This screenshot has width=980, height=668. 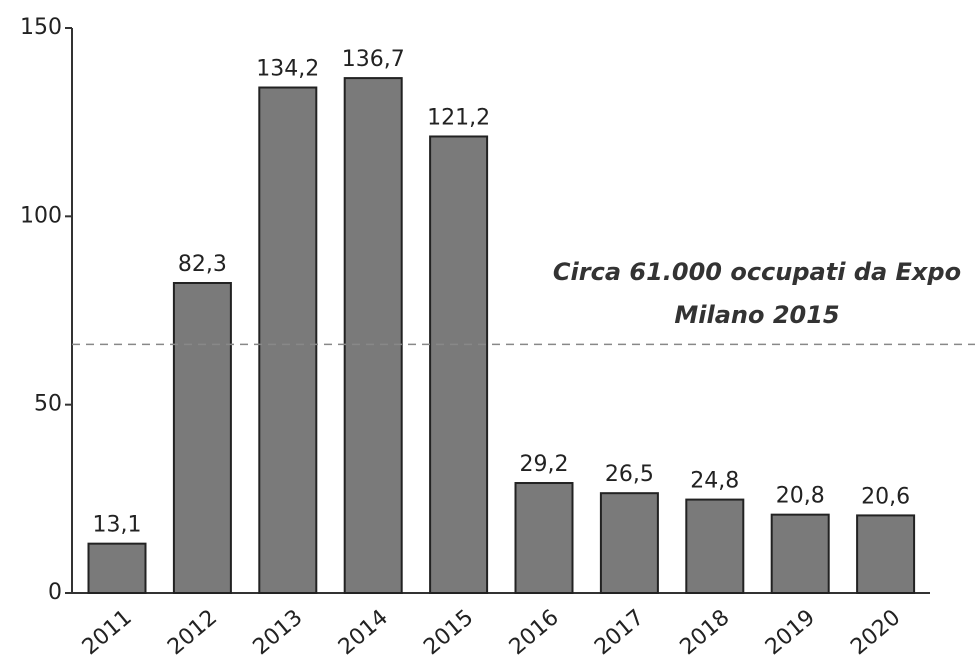 What do you see at coordinates (192, 632) in the screenshot?
I see `x-tick-label: 2012` at bounding box center [192, 632].